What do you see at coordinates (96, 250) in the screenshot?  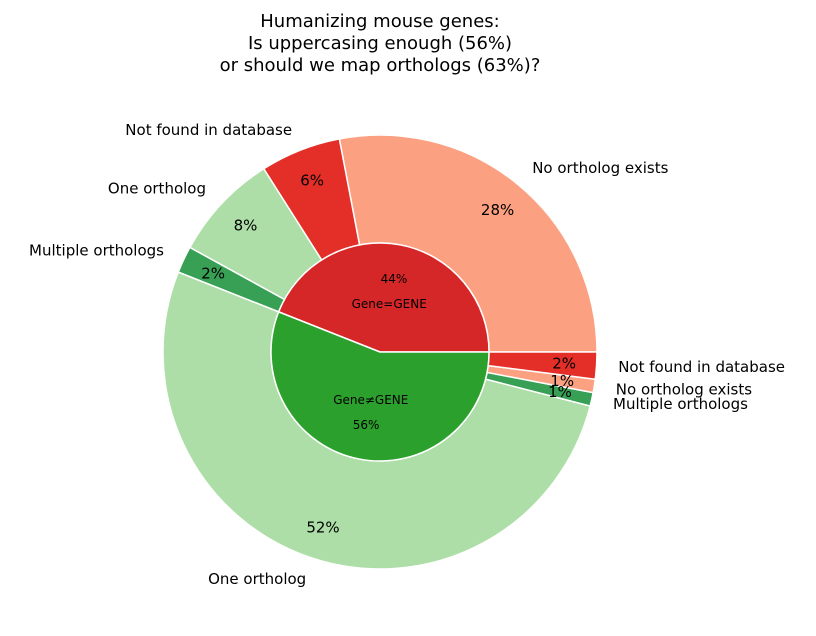 I see `outer-slice-category-label-3: Multiple orthologs` at bounding box center [96, 250].